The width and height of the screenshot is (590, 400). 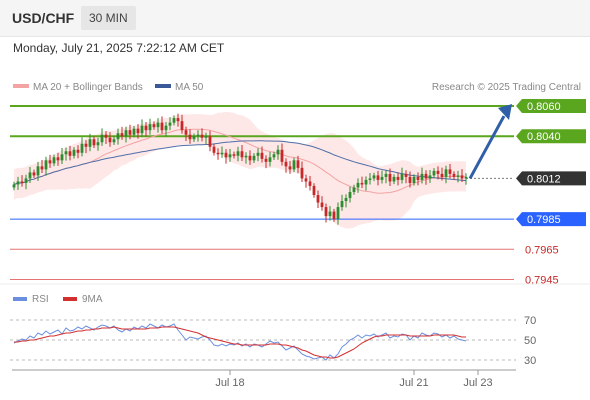 What do you see at coordinates (58, 299) in the screenshot?
I see `rsi-legend: RSI 9MA` at bounding box center [58, 299].